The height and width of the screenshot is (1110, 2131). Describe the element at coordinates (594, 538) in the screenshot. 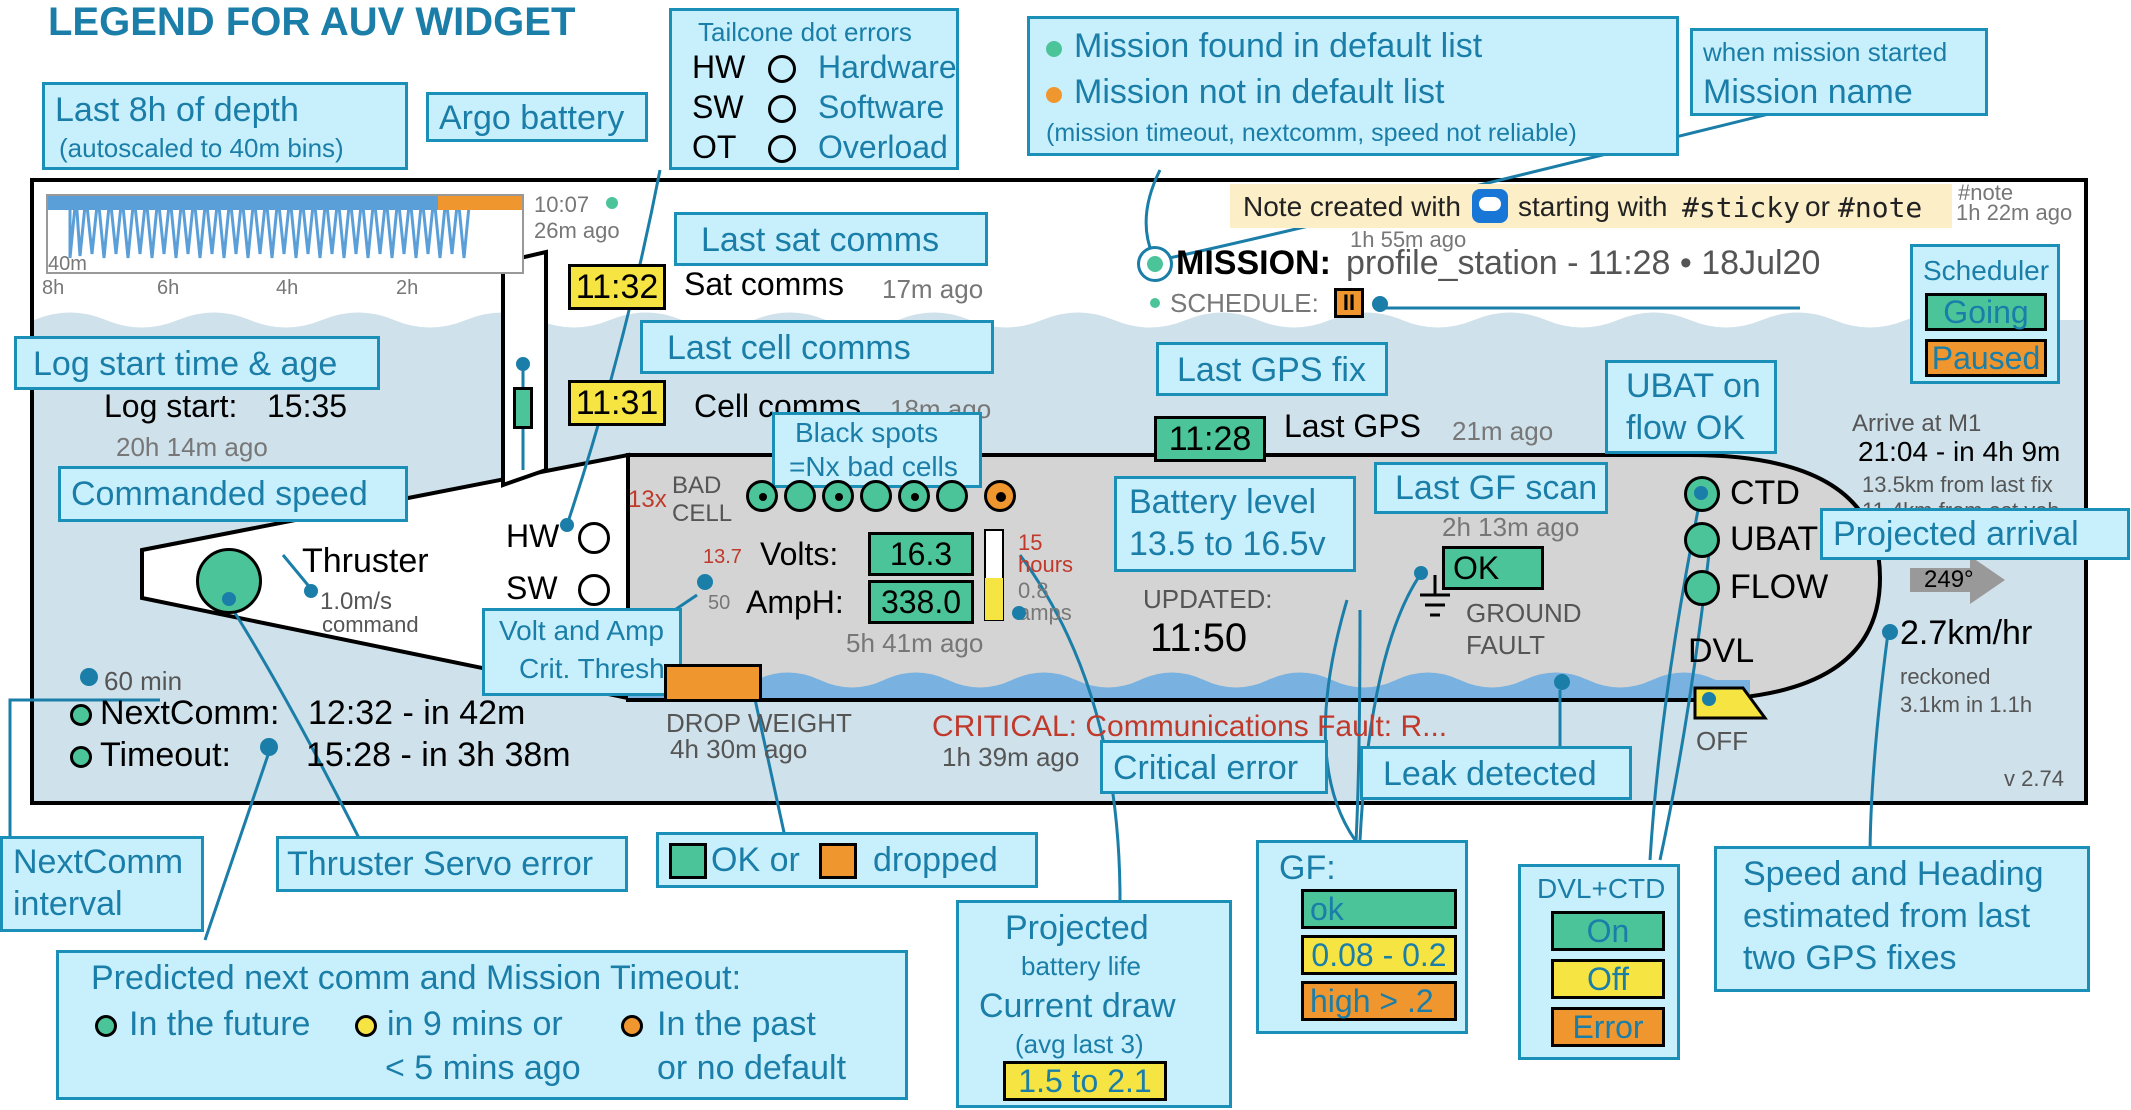

I see `tail-hw-dot` at that location.